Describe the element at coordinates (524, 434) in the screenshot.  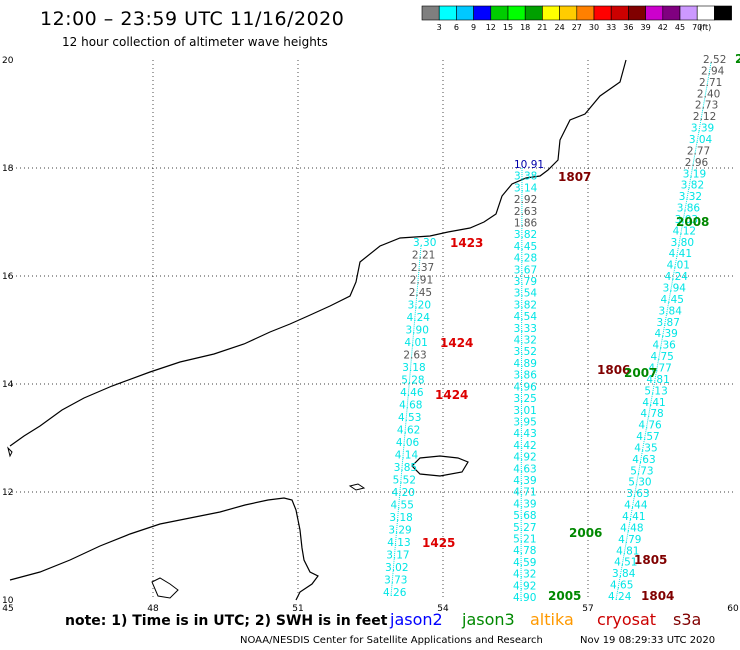
I see `wave-height-value: 4.43` at that location.